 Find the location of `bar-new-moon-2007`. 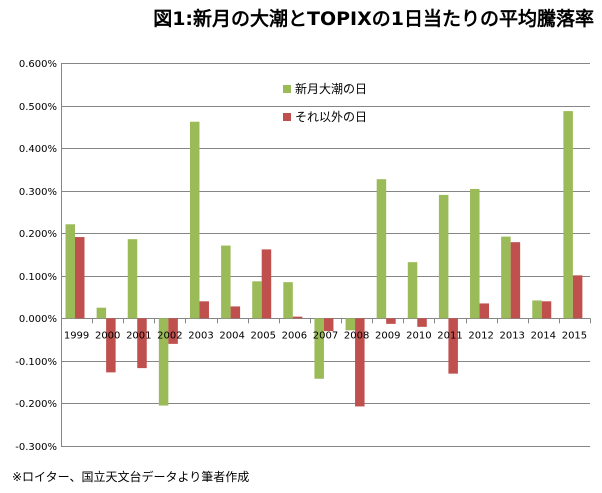

bar-new-moon-2007 is located at coordinates (319, 348).